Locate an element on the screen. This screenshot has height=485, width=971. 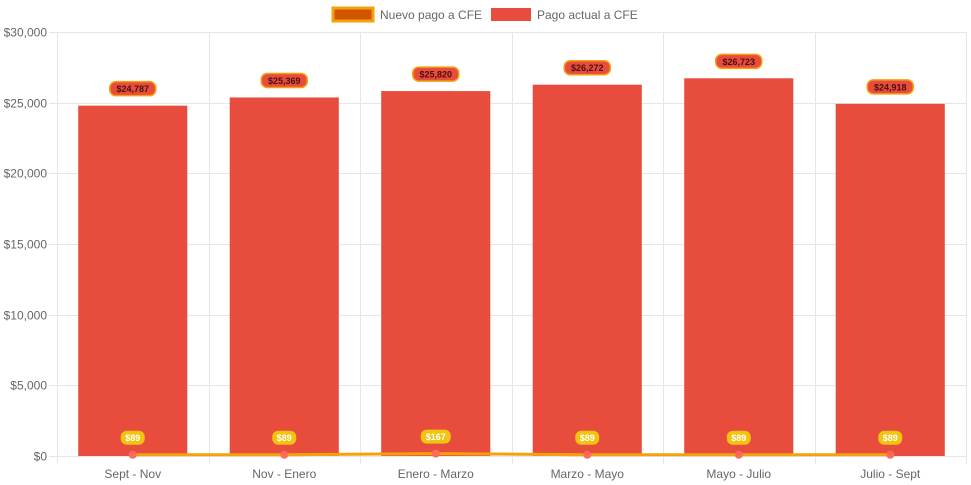
line-data-label: $167 is located at coordinates (436, 437).